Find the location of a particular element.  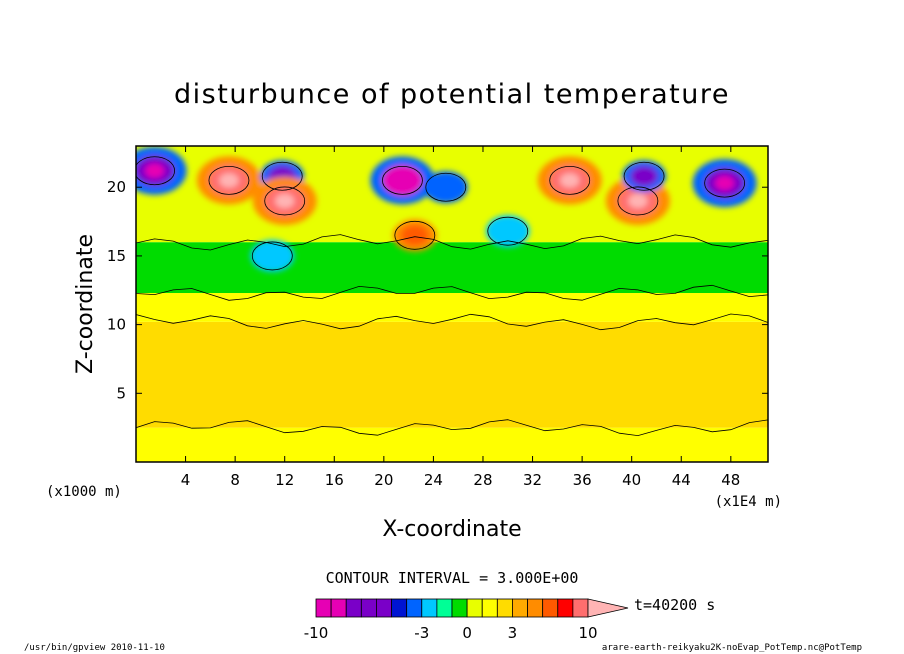

x-tick-label: 8 is located at coordinates (235, 480).